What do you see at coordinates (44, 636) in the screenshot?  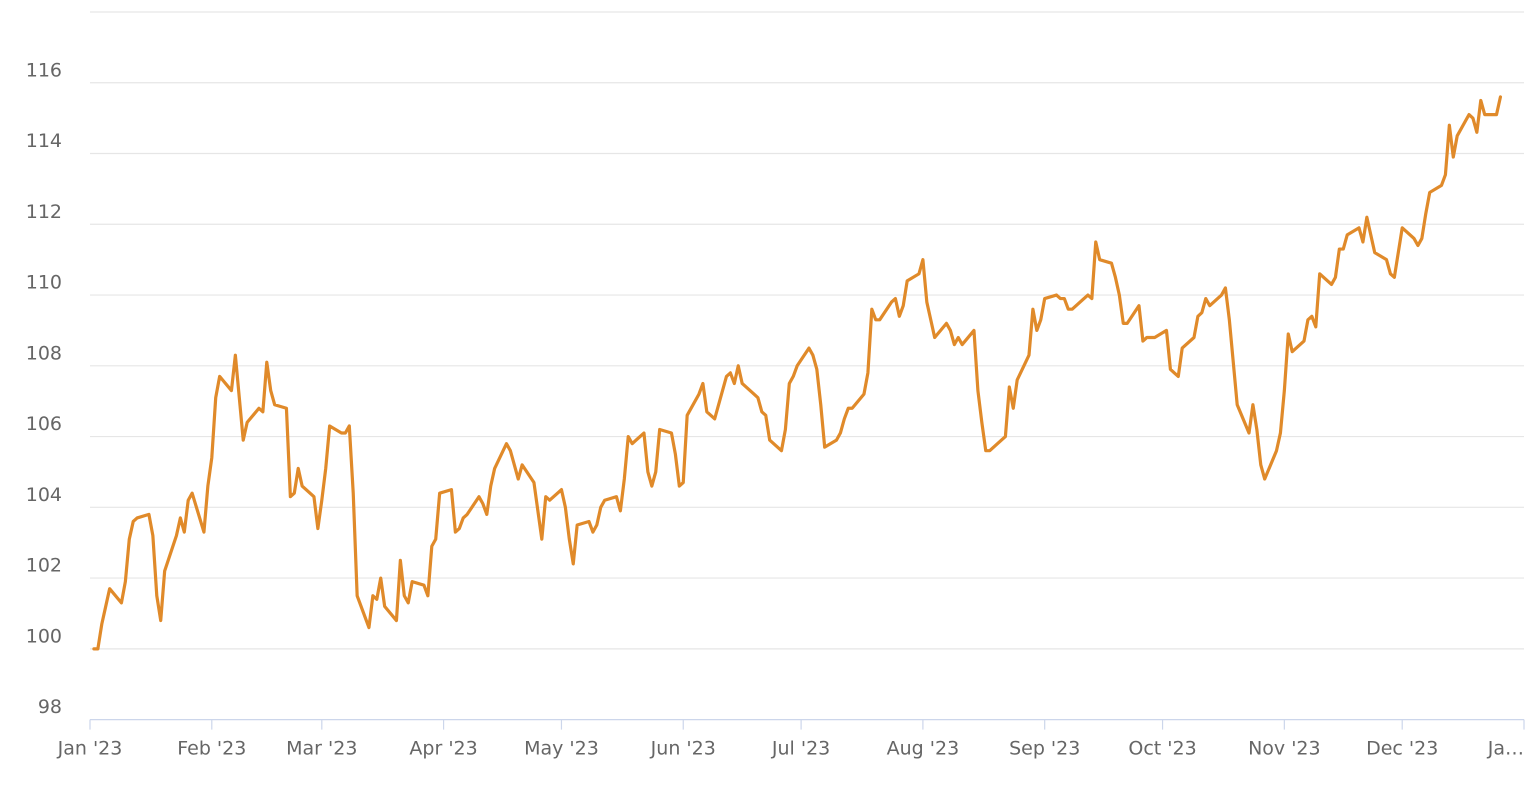 I see `y-tick-label: 100` at bounding box center [44, 636].